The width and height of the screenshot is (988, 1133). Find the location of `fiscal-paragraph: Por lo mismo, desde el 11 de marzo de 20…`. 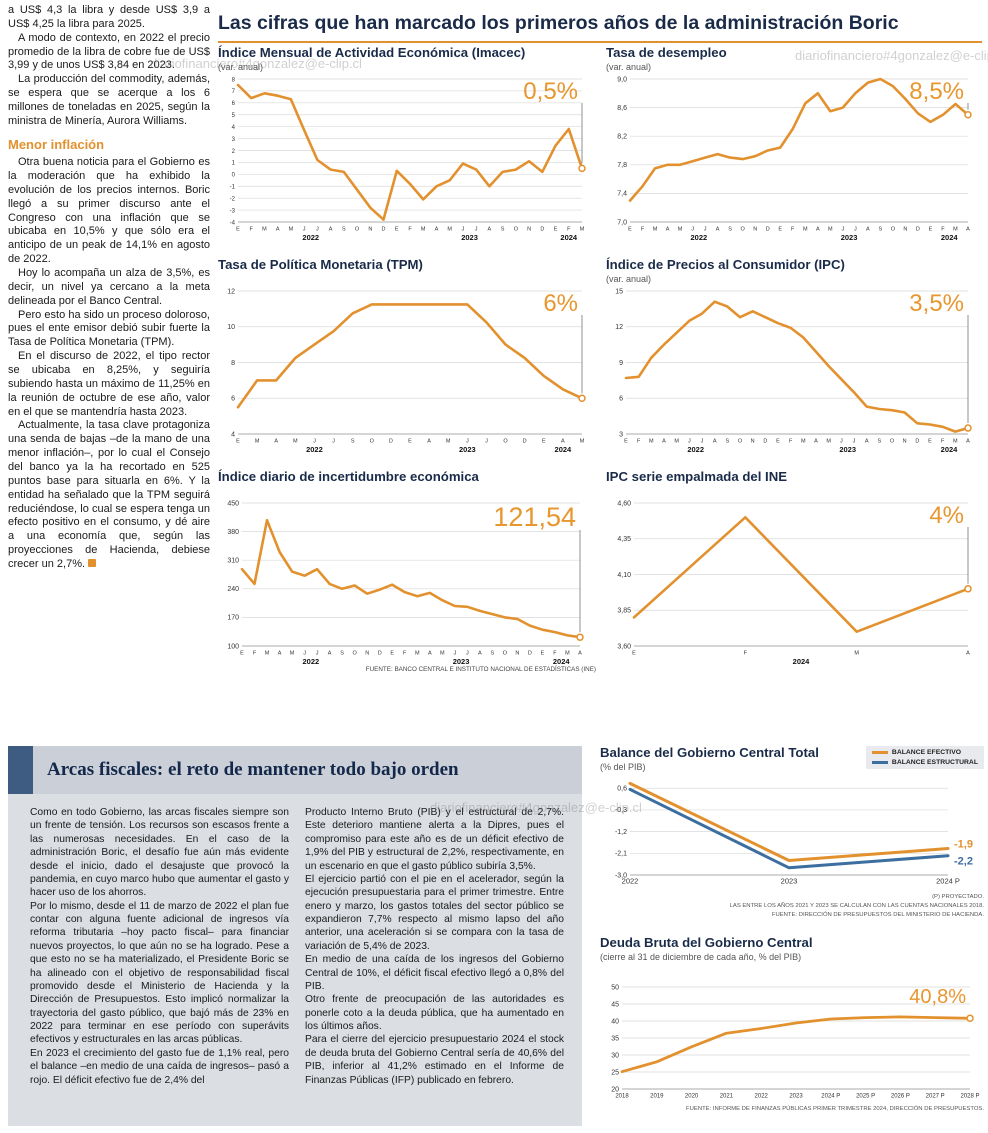

fiscal-paragraph: Por lo mismo, desde el 11 de marzo de 20… is located at coordinates (159, 973).